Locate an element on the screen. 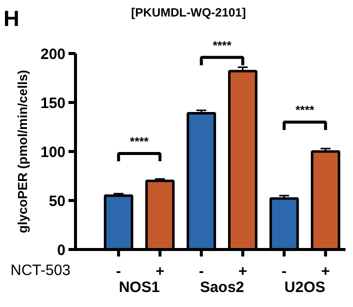  y-tick-label: 50 is located at coordinates (57, 201).